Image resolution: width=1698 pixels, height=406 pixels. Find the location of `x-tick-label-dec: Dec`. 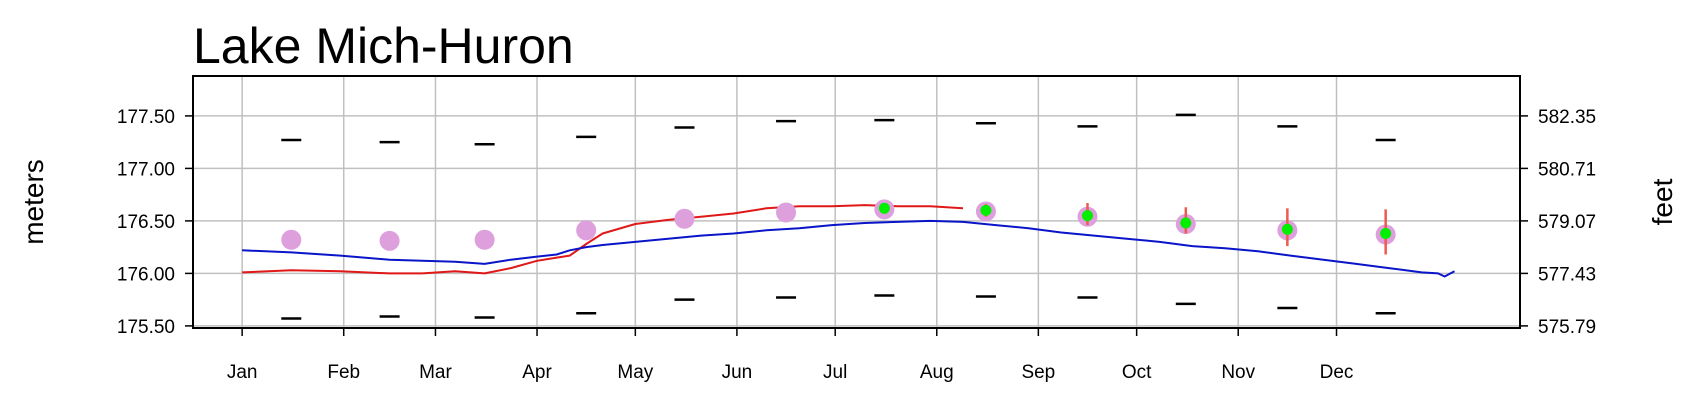

x-tick-label-dec: Dec is located at coordinates (1337, 372).